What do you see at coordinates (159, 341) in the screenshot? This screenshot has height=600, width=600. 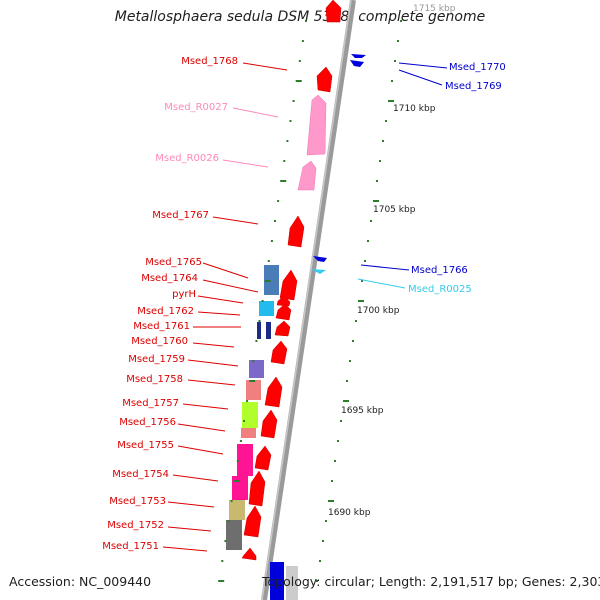 I see `gene-label: Msed_1760` at bounding box center [159, 341].